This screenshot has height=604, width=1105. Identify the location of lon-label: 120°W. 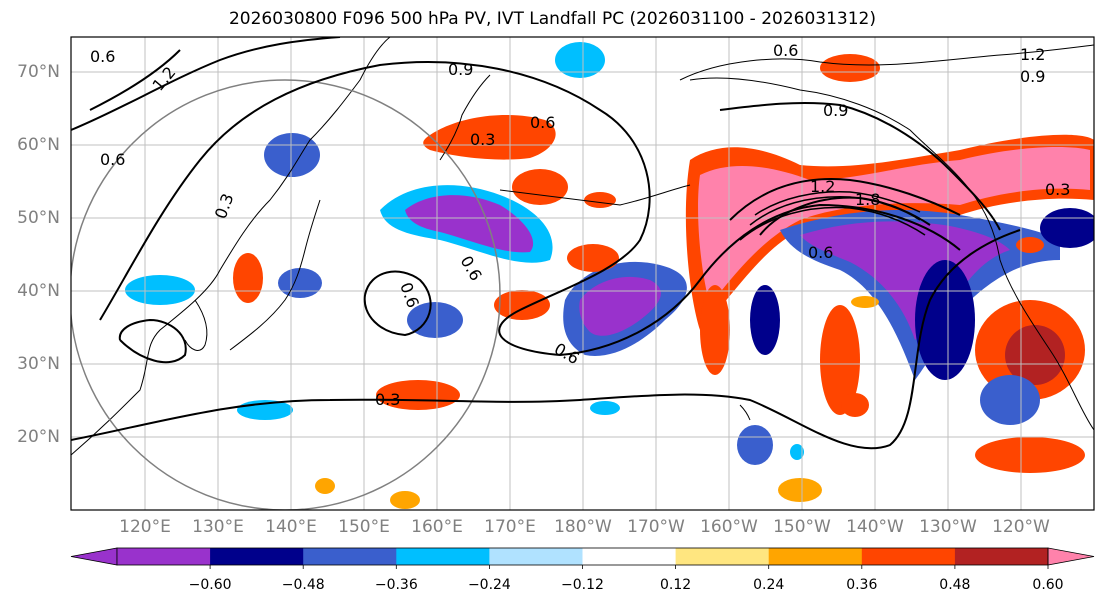
(1021, 527).